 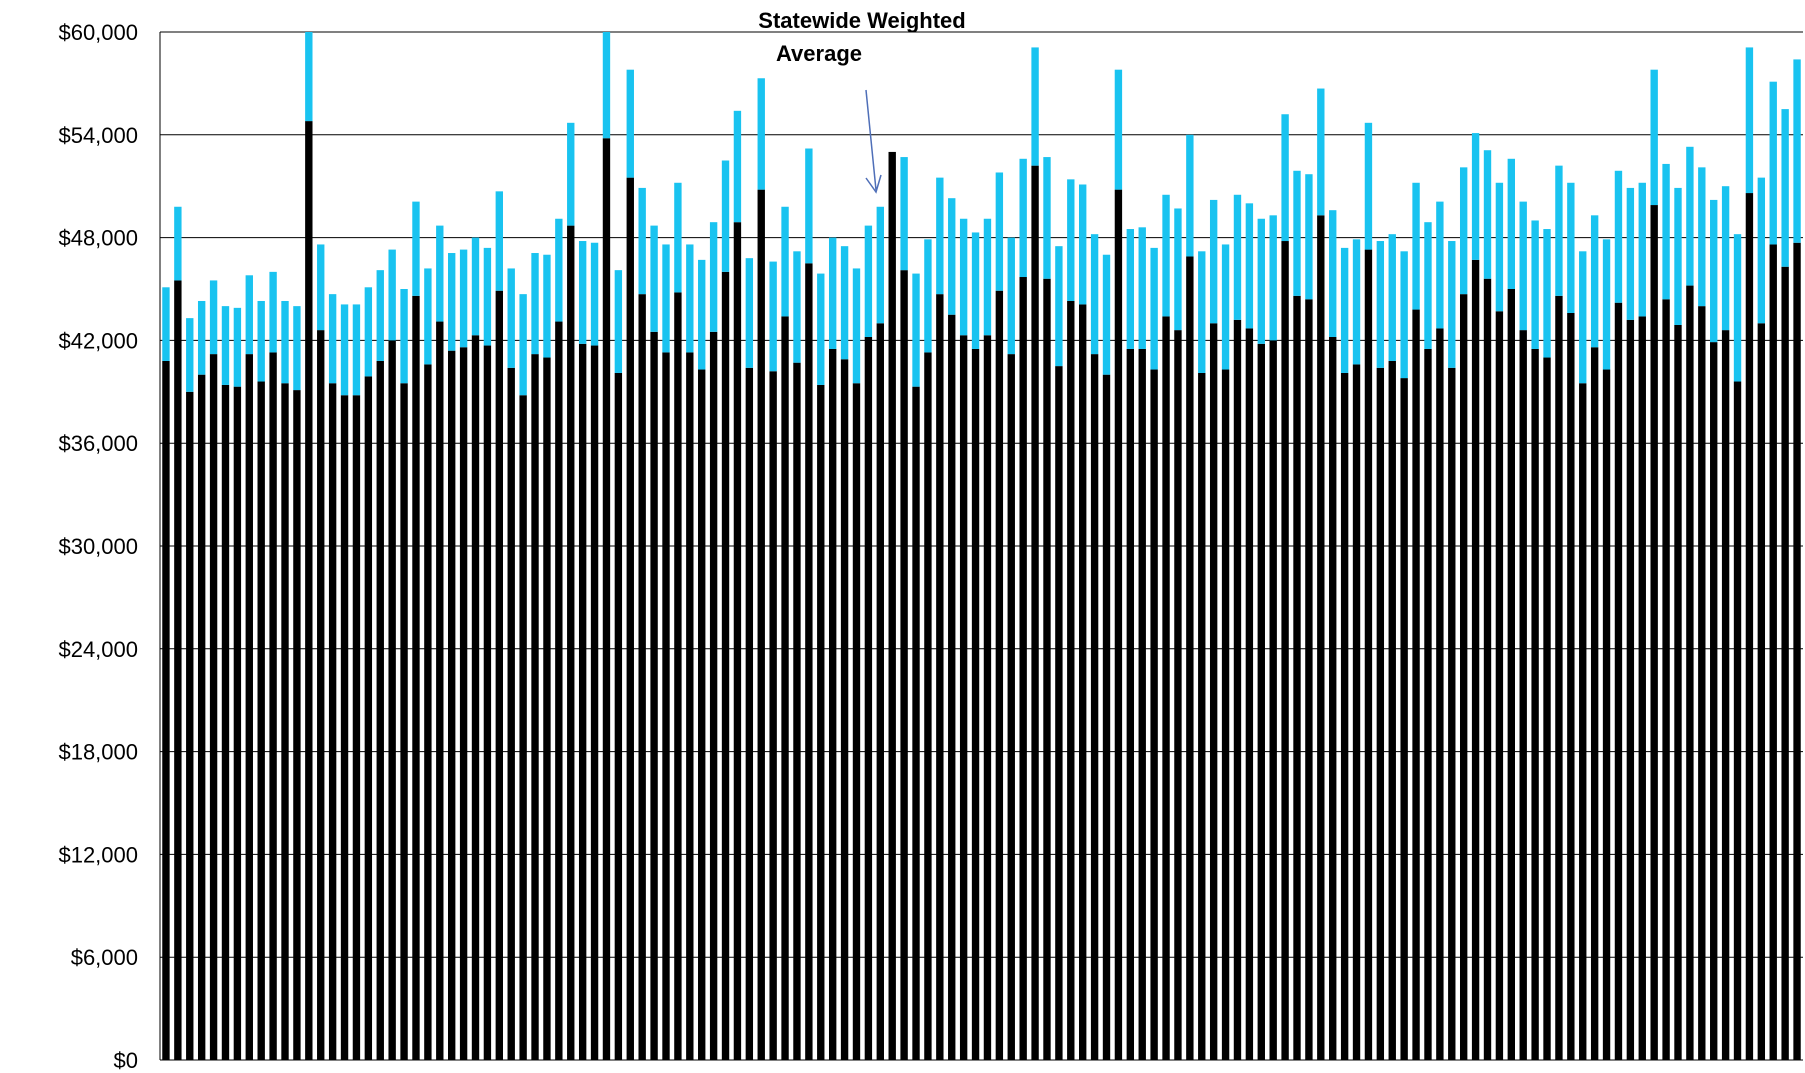 What do you see at coordinates (713, 696) in the screenshot?
I see `bar-base-statewide-average` at bounding box center [713, 696].